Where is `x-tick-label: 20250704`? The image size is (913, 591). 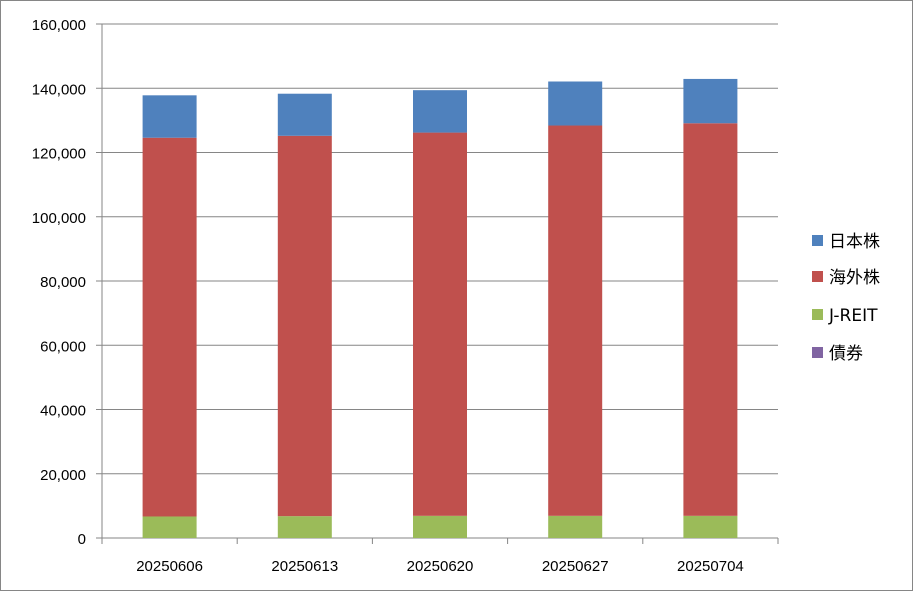
x-tick-label: 20250704 is located at coordinates (710, 566).